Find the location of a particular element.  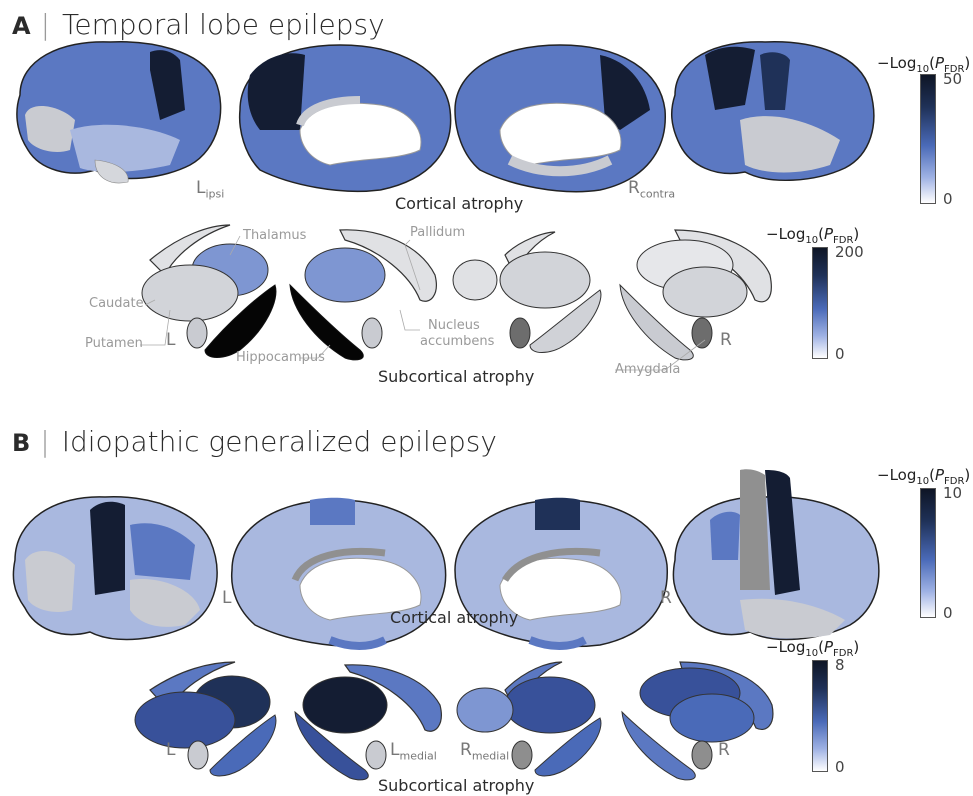

panel-a-cortical-colorbar-title: −Log10(PFDR) is located at coordinates (924, 64).